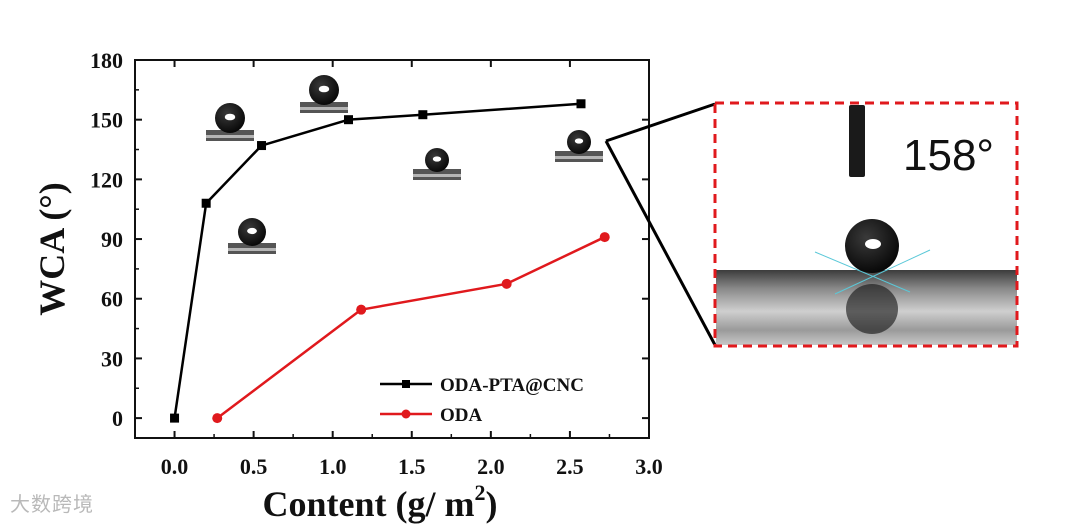 The height and width of the screenshot is (526, 1080). I want to click on legend: ODA-PTA@CNC ODA, so click(482, 400).